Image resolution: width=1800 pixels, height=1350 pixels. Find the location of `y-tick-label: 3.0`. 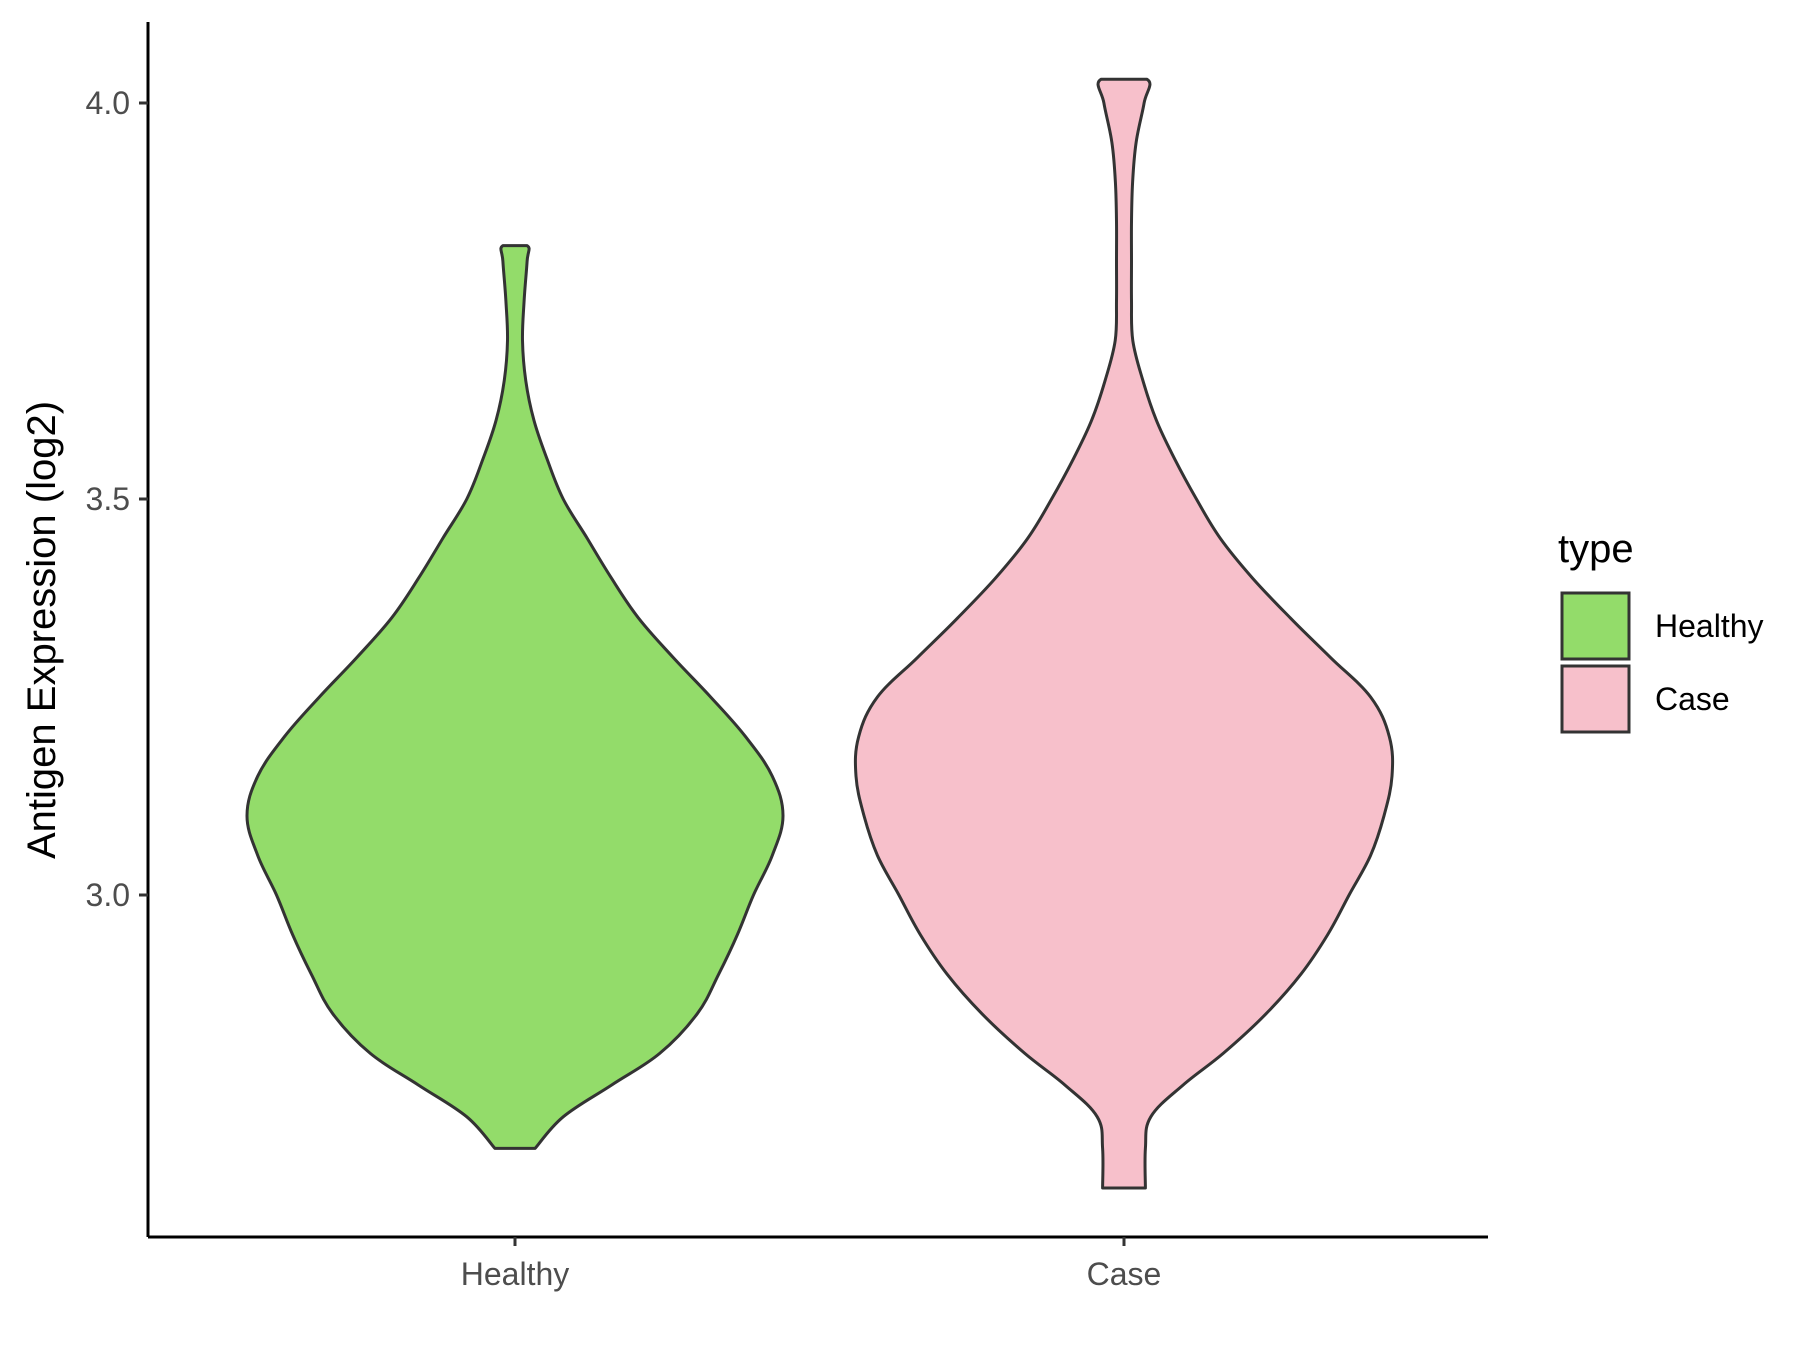

y-tick-label: 3.0 is located at coordinates (108, 895).